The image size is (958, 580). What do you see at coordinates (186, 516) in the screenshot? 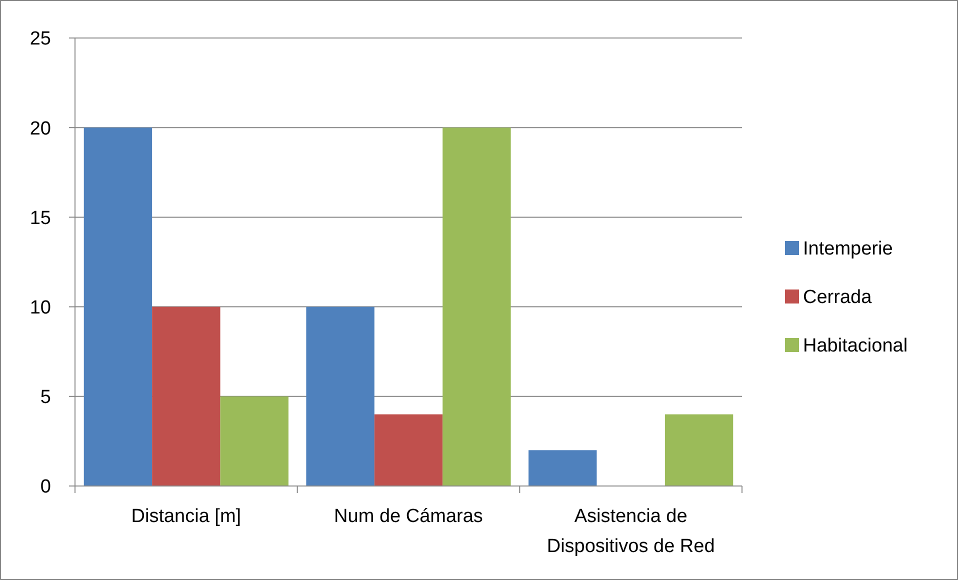
I see `x-tick-label: Distancia [m]` at bounding box center [186, 516].